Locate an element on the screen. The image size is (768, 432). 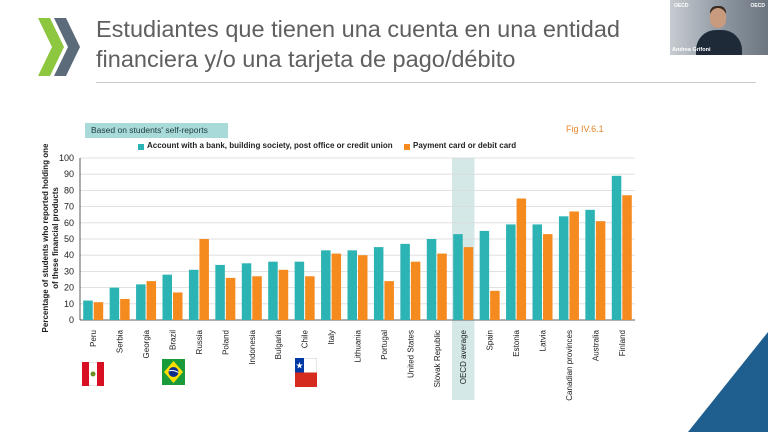
presenter-head is located at coordinates (718, 18).